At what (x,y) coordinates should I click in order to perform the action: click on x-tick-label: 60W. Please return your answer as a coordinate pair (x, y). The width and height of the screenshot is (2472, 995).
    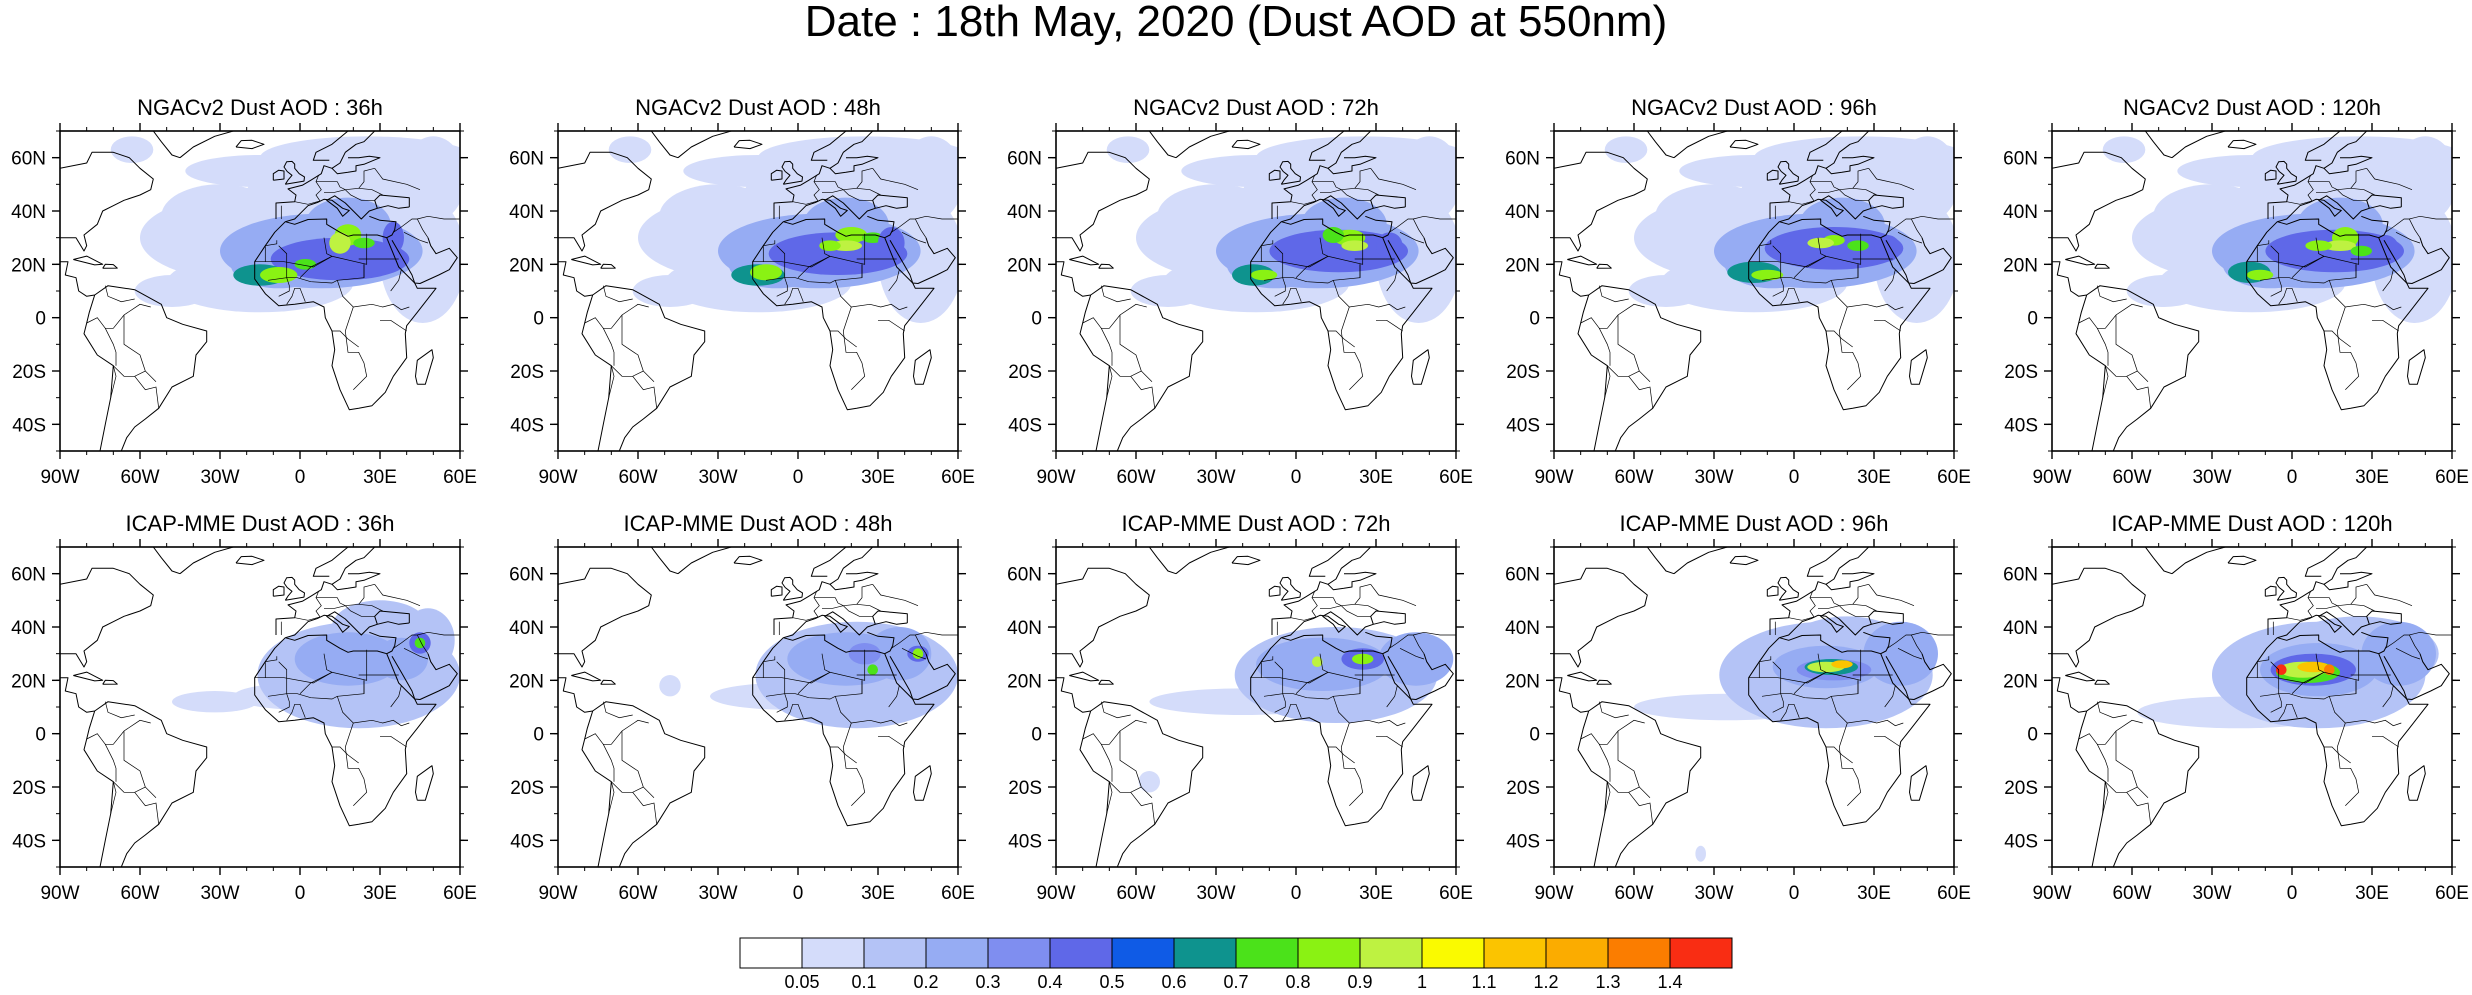
    Looking at the image, I should click on (2131, 893).